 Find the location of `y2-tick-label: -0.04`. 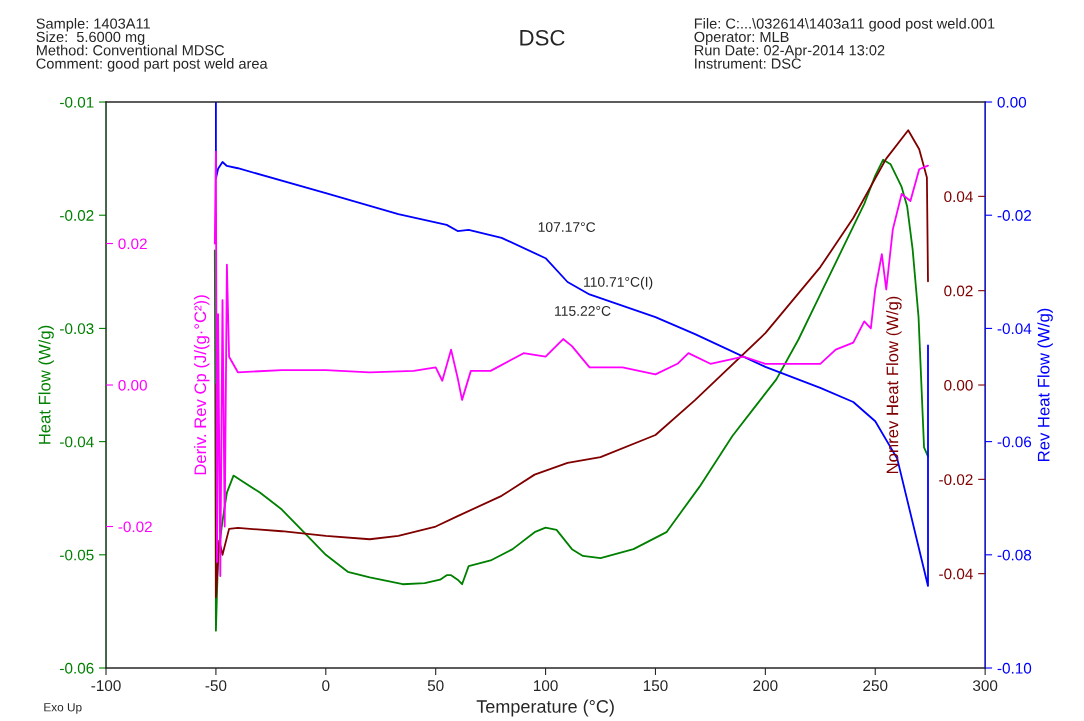

y2-tick-label: -0.04 is located at coordinates (1014, 329).